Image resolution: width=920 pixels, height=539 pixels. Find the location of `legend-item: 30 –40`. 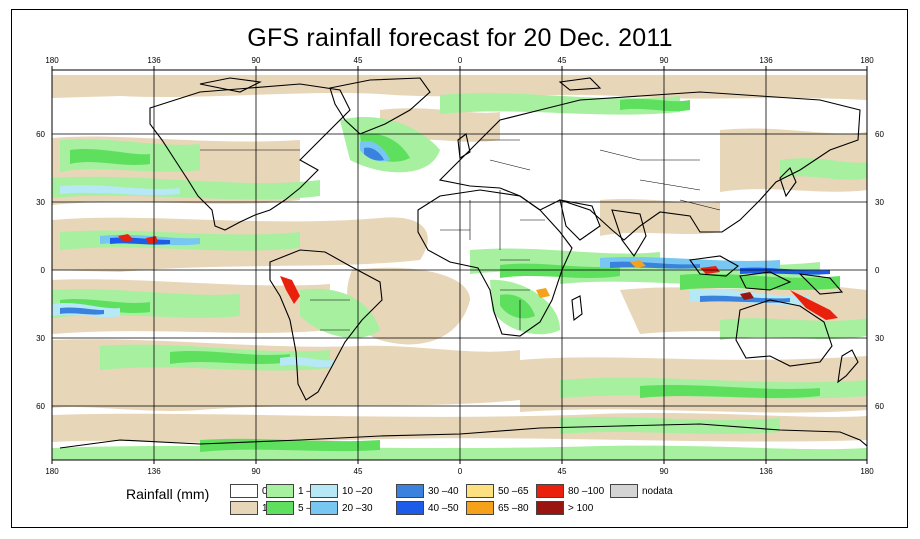

legend-item: 30 –40 is located at coordinates (427, 491).